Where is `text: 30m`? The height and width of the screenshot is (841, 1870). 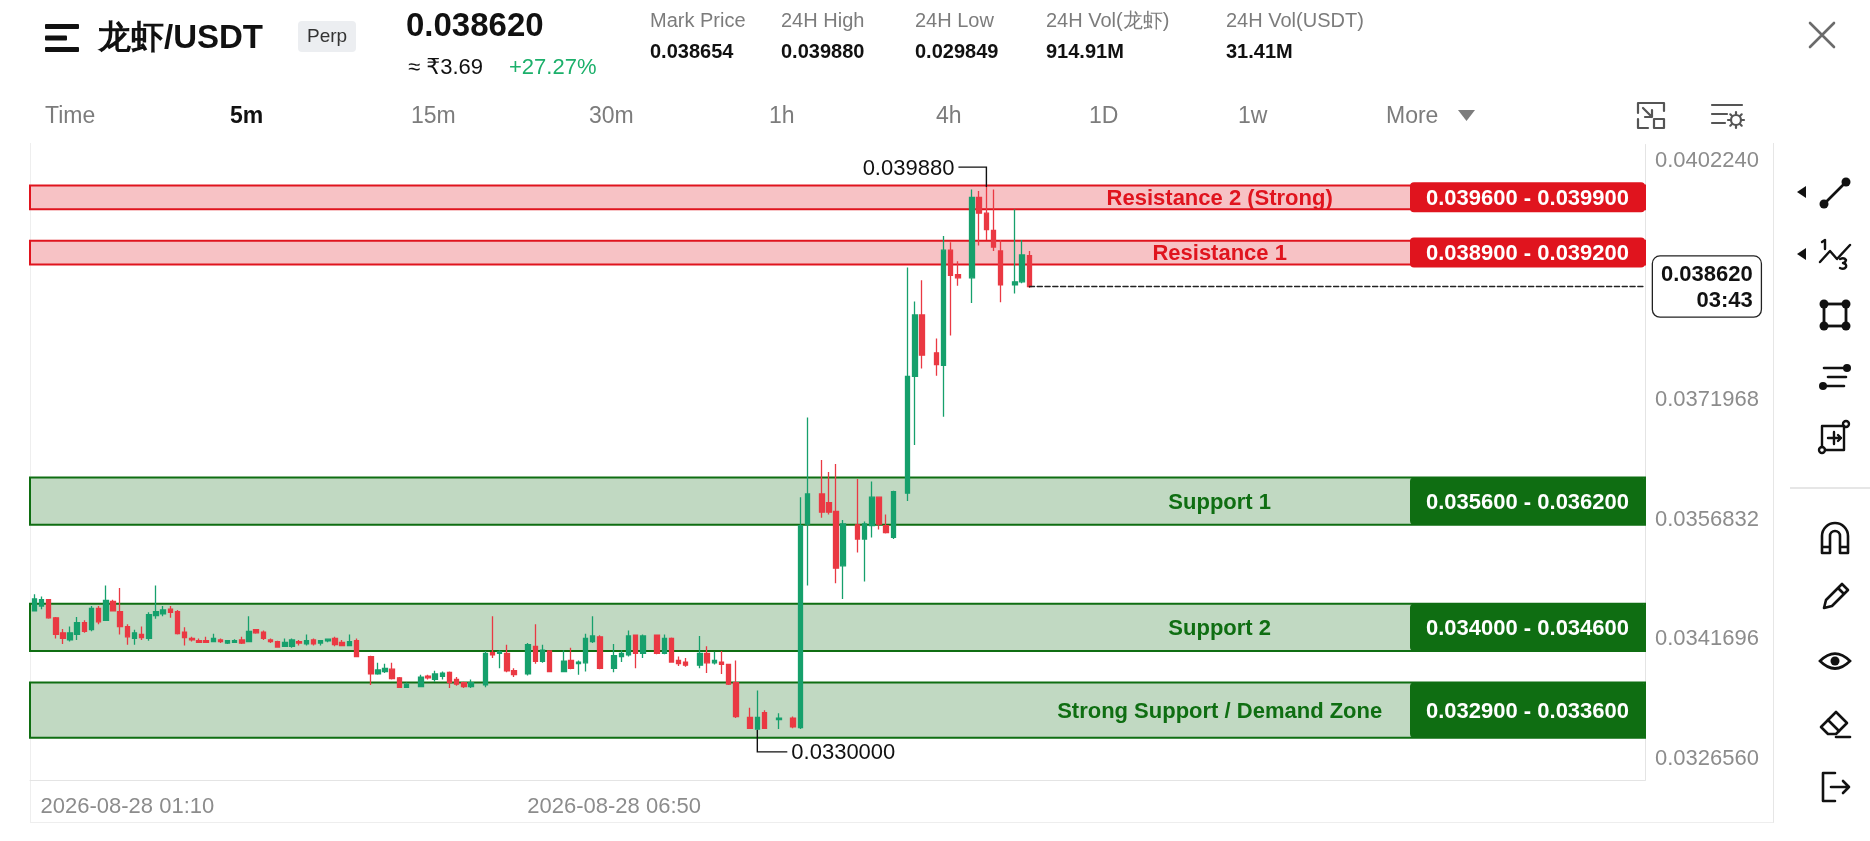 text: 30m is located at coordinates (611, 116).